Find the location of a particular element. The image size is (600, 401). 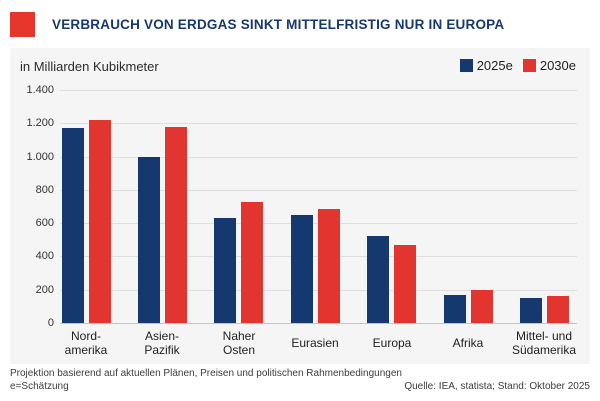

legend-swatch-2025e is located at coordinates (466, 65).